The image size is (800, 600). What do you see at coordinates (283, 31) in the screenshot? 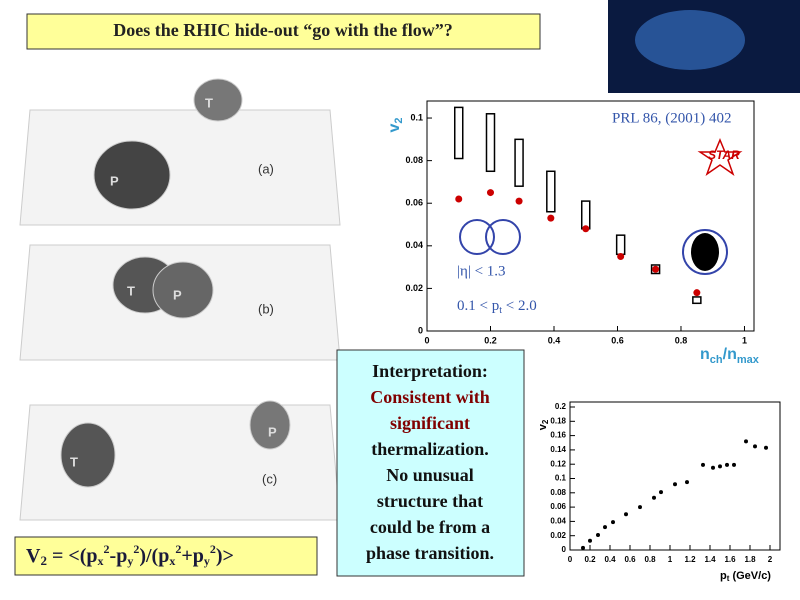
I see `title-box` at bounding box center [283, 31].